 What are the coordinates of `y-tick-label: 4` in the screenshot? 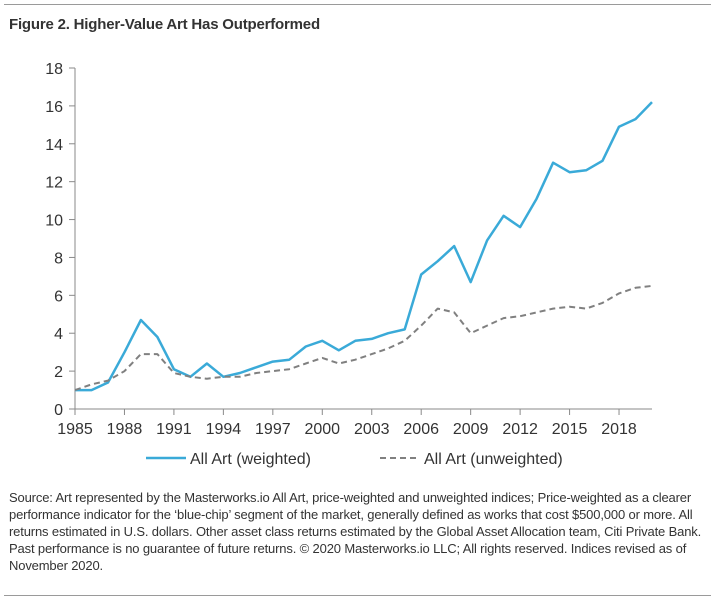 It's located at (58, 334).